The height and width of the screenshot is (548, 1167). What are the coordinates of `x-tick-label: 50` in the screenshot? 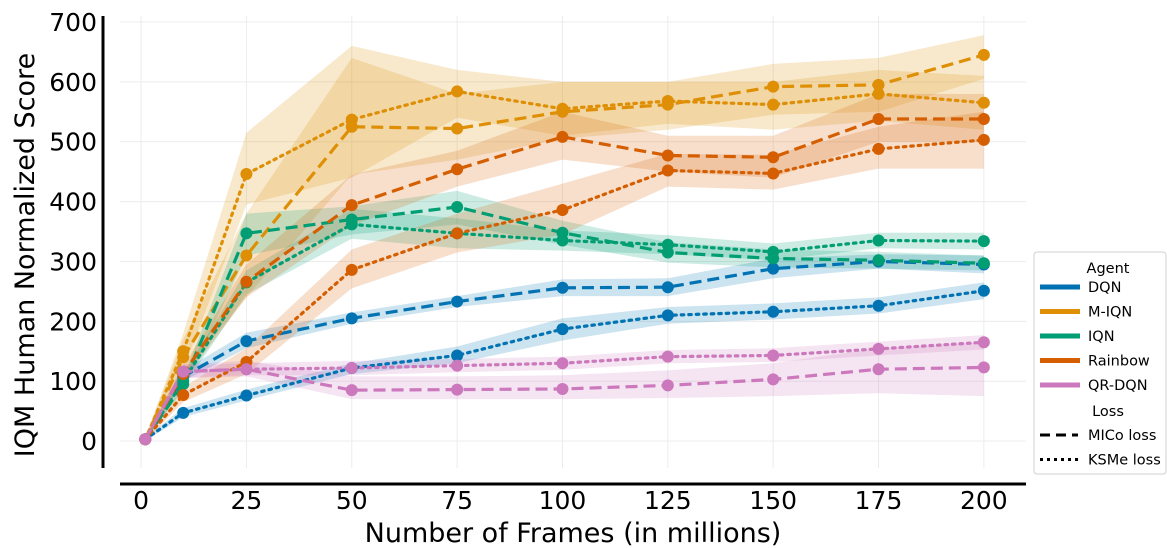 It's located at (352, 500).